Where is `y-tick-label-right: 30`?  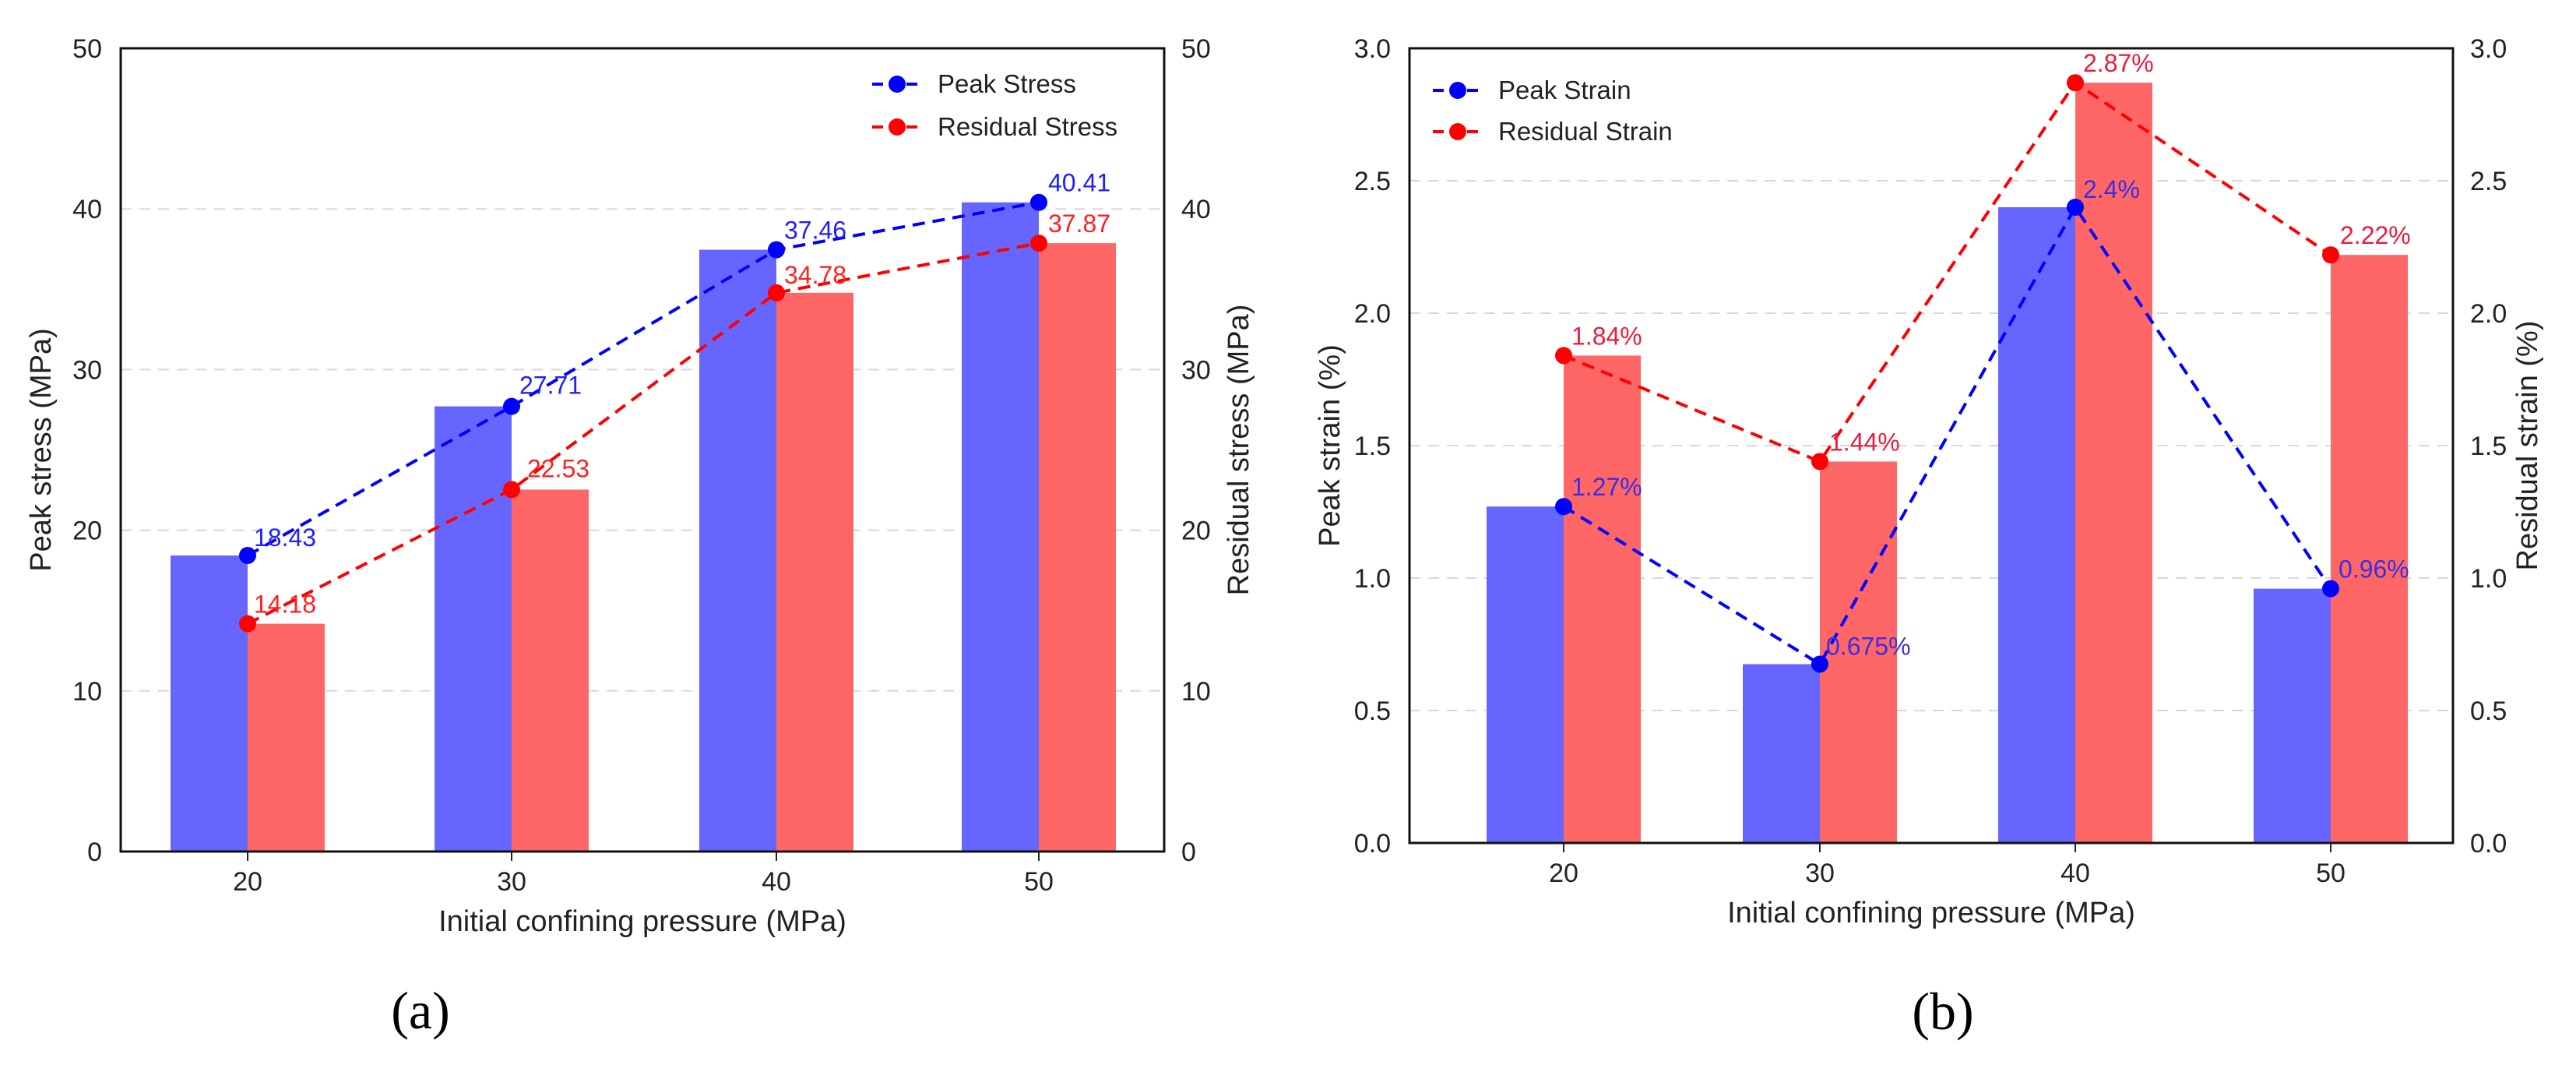
y-tick-label-right: 30 is located at coordinates (1196, 370).